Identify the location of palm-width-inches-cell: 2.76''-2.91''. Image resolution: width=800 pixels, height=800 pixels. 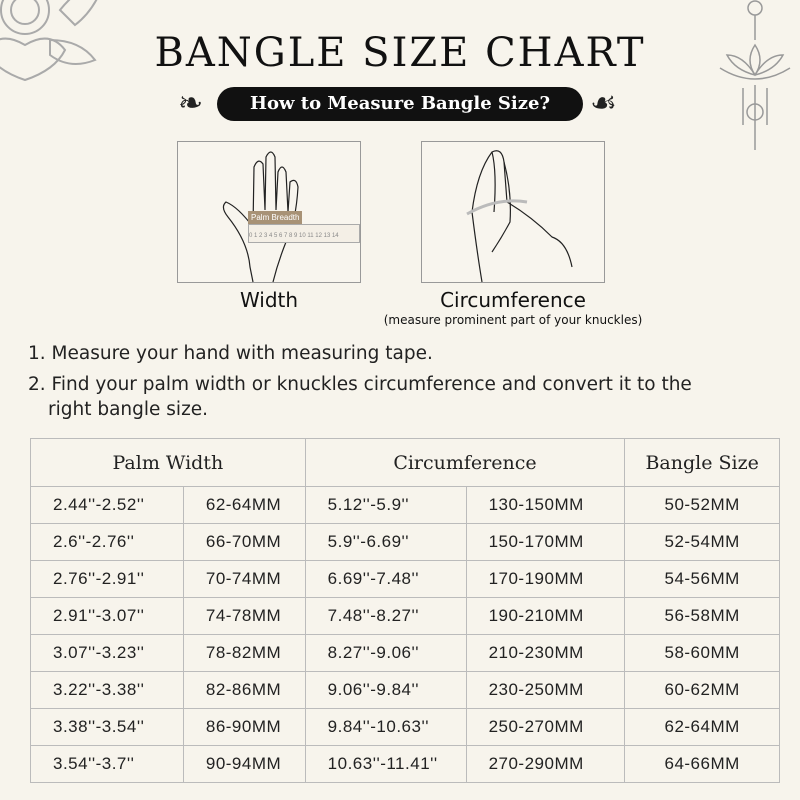
(107, 579).